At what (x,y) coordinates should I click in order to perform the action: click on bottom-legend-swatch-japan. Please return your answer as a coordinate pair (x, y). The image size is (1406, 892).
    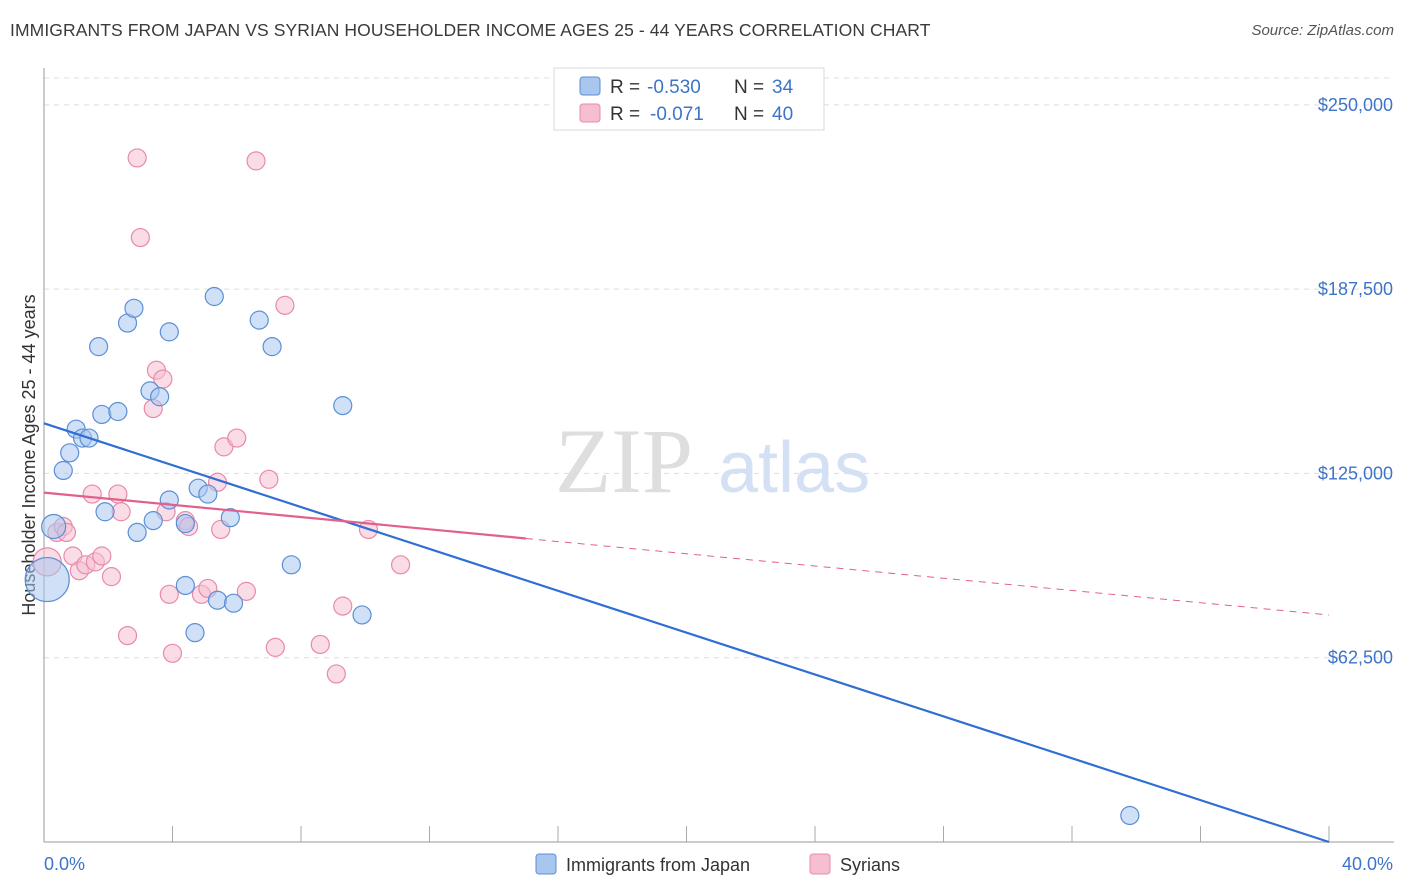
    Looking at the image, I should click on (546, 864).